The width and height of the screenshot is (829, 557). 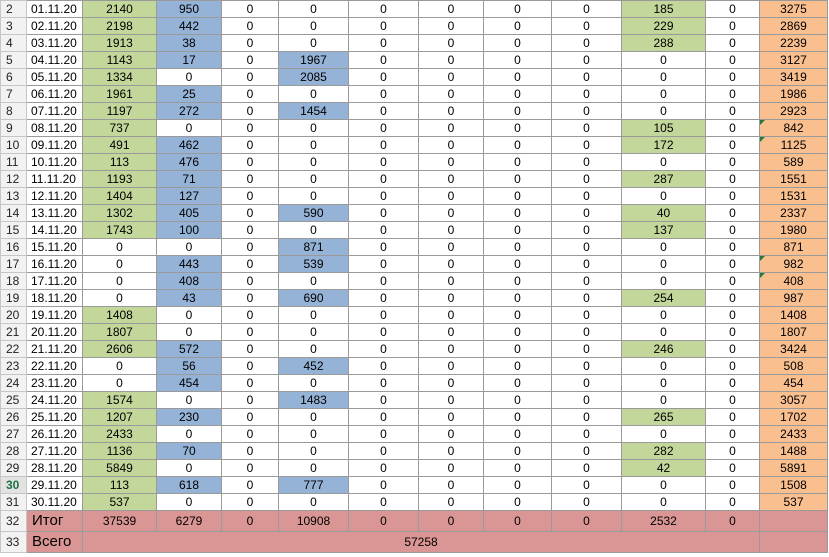 What do you see at coordinates (54, 281) in the screenshot?
I see `date-cell: 17.11.20` at bounding box center [54, 281].